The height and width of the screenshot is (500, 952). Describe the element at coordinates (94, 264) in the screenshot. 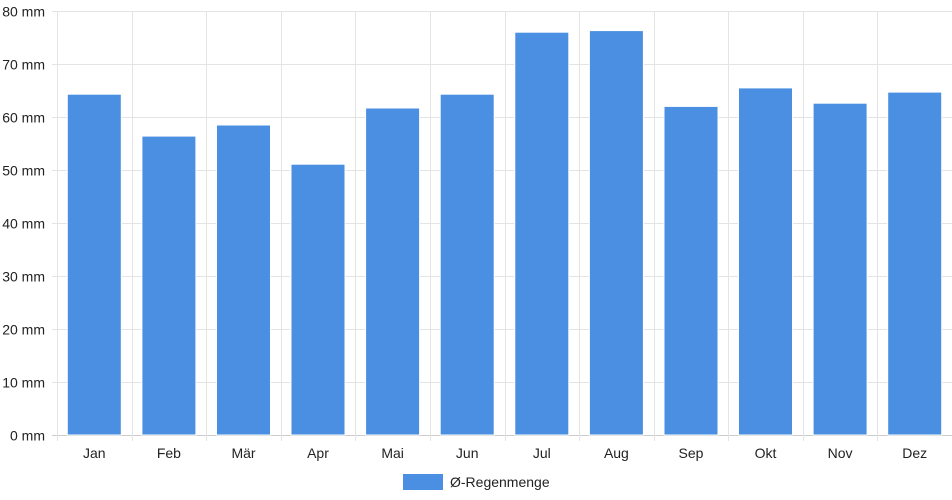

I see `bar-jan` at that location.